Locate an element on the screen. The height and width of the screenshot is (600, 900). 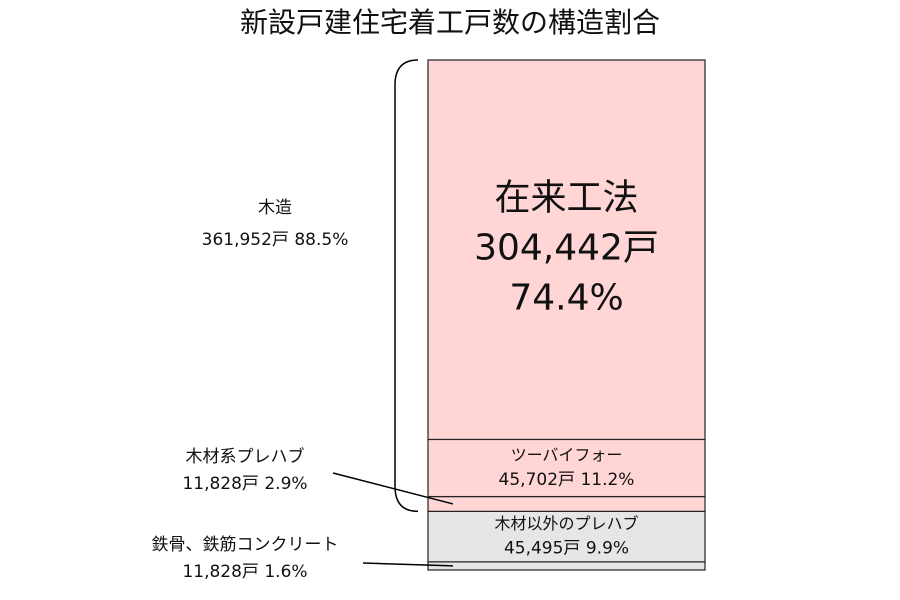
segment-value: 11,828戸 1.6% is located at coordinates (244, 572).